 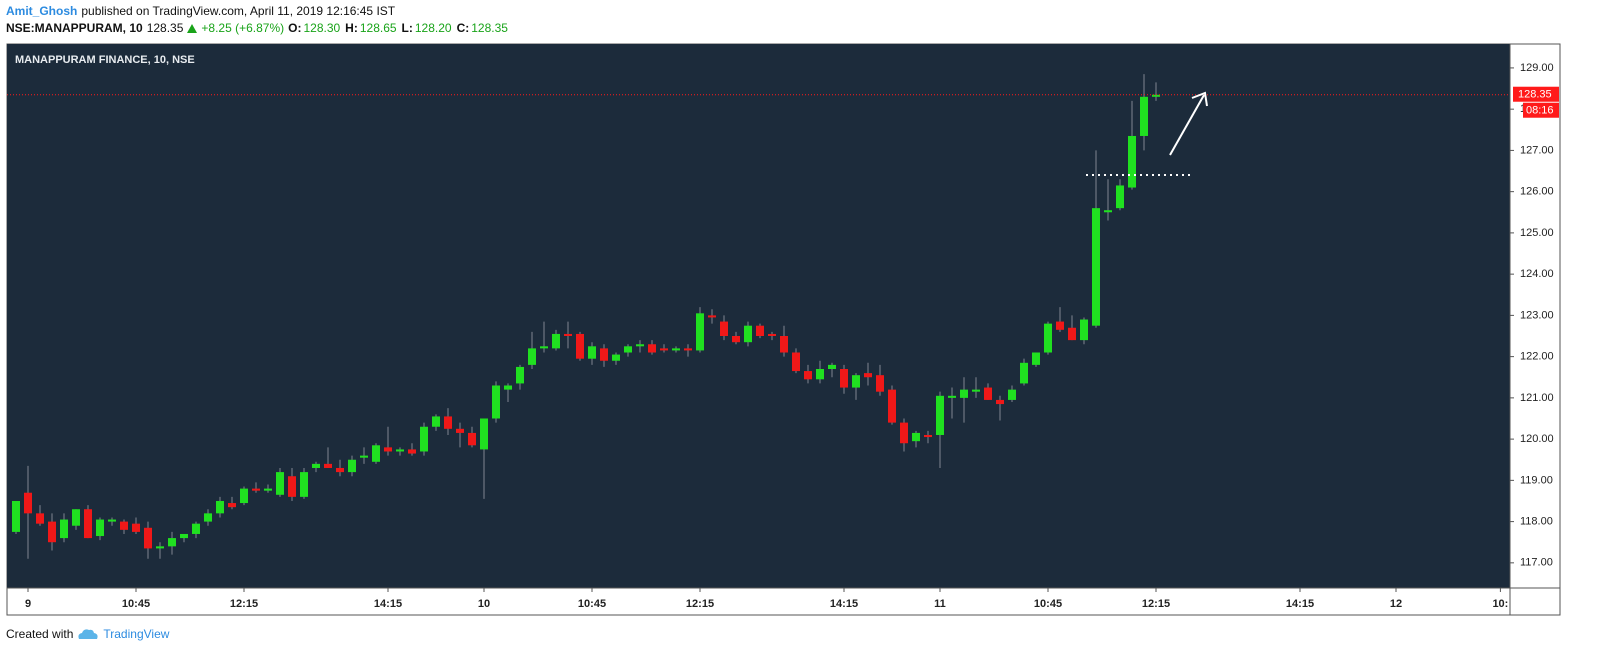 What do you see at coordinates (378, 28) in the screenshot?
I see `ohlc-value: 128.65` at bounding box center [378, 28].